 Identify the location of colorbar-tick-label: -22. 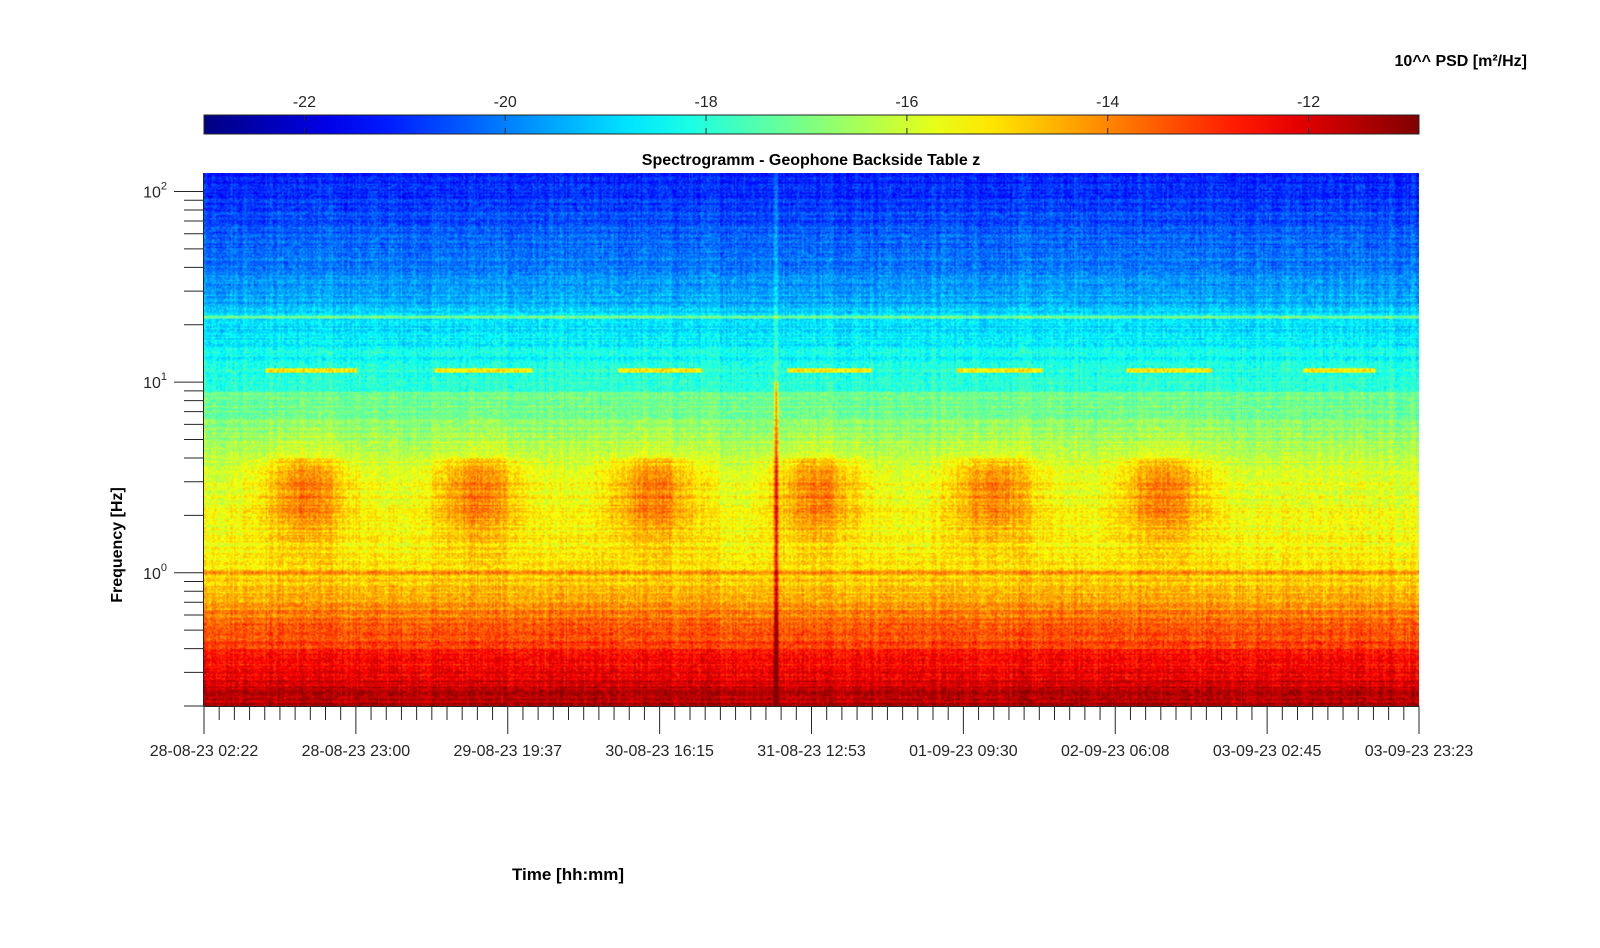
(304, 102).